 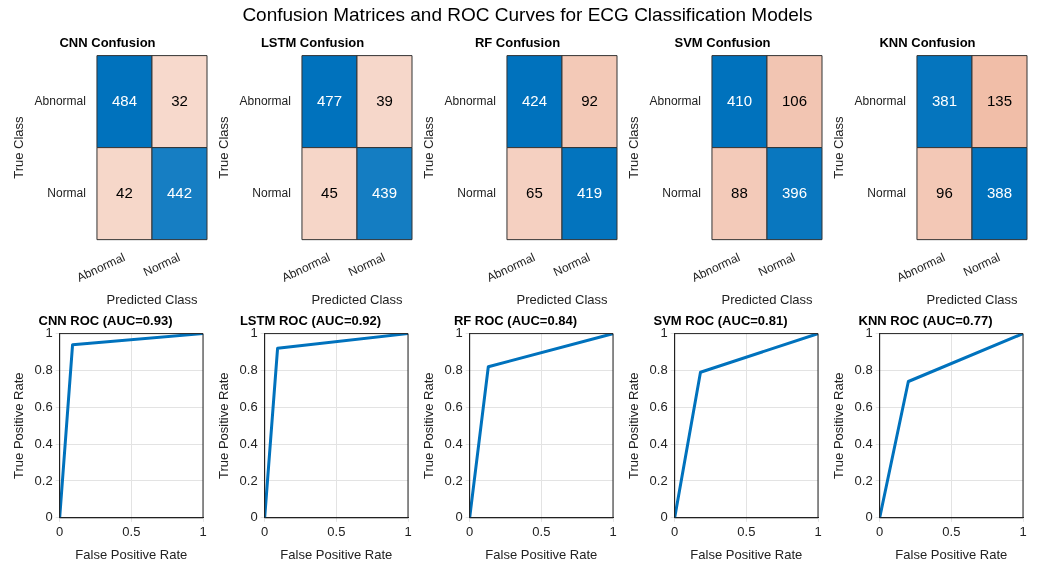 What do you see at coordinates (794, 192) in the screenshot?
I see `data-label: 396` at bounding box center [794, 192].